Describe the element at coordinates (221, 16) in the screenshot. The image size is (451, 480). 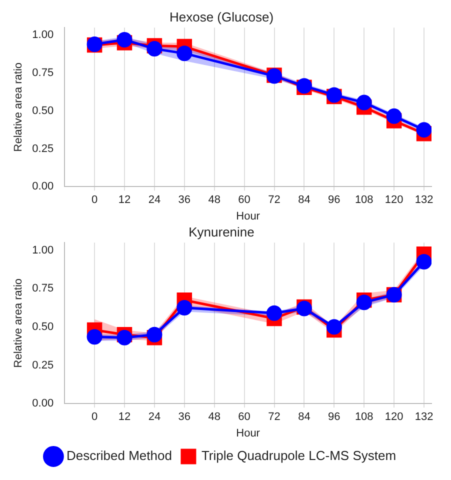
I see `chart-title: Hexose (Glucose)` at that location.